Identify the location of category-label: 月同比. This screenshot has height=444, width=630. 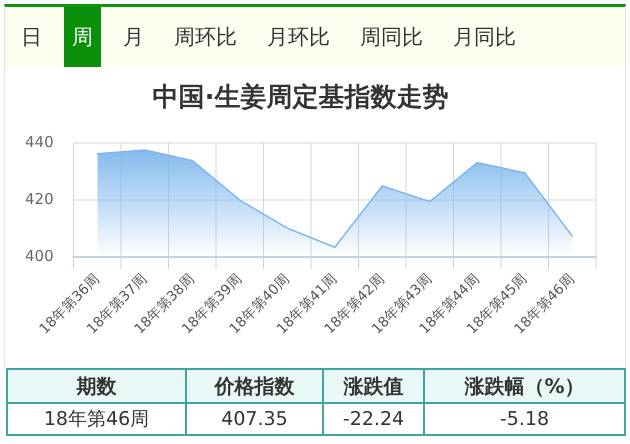
(484, 37).